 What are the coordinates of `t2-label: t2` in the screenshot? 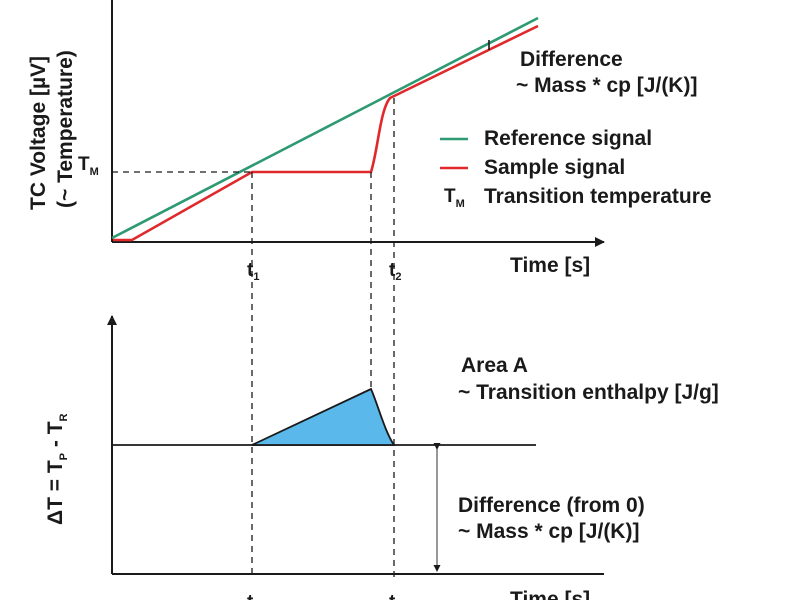 It's located at (395, 271).